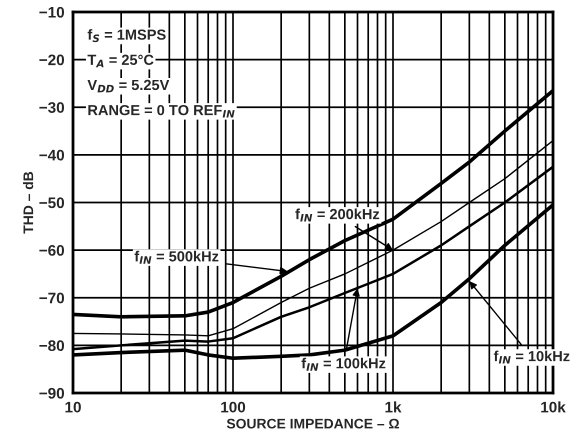  Describe the element at coordinates (532, 357) in the screenshot. I see `annotation: f$_{IN}$ = 10kHz` at that location.